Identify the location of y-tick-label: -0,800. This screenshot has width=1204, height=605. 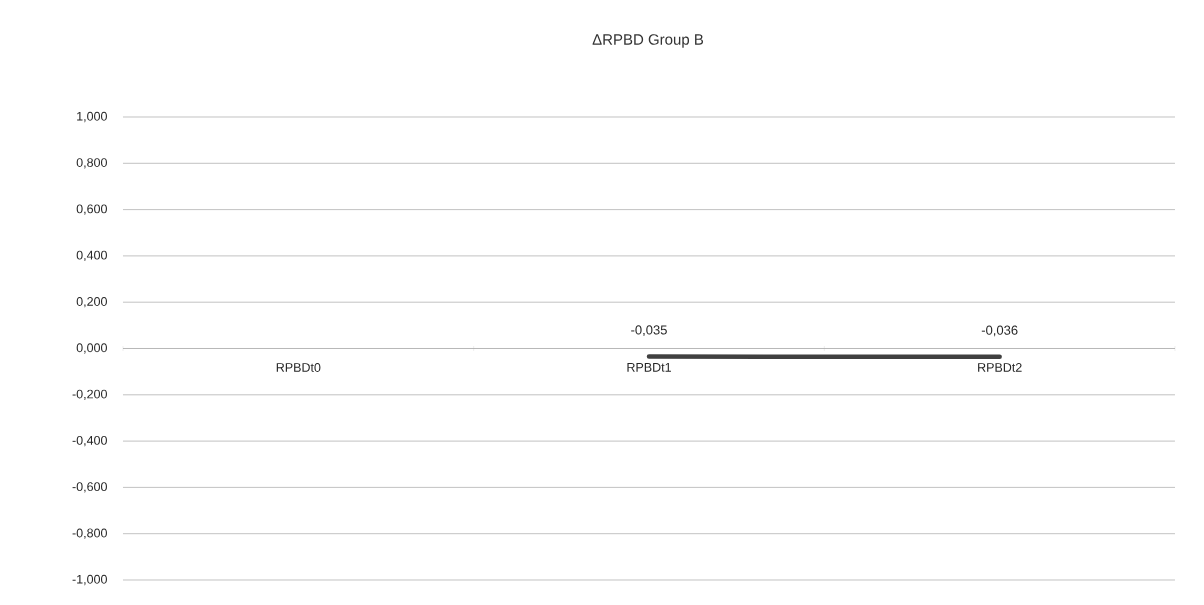
(89, 533).